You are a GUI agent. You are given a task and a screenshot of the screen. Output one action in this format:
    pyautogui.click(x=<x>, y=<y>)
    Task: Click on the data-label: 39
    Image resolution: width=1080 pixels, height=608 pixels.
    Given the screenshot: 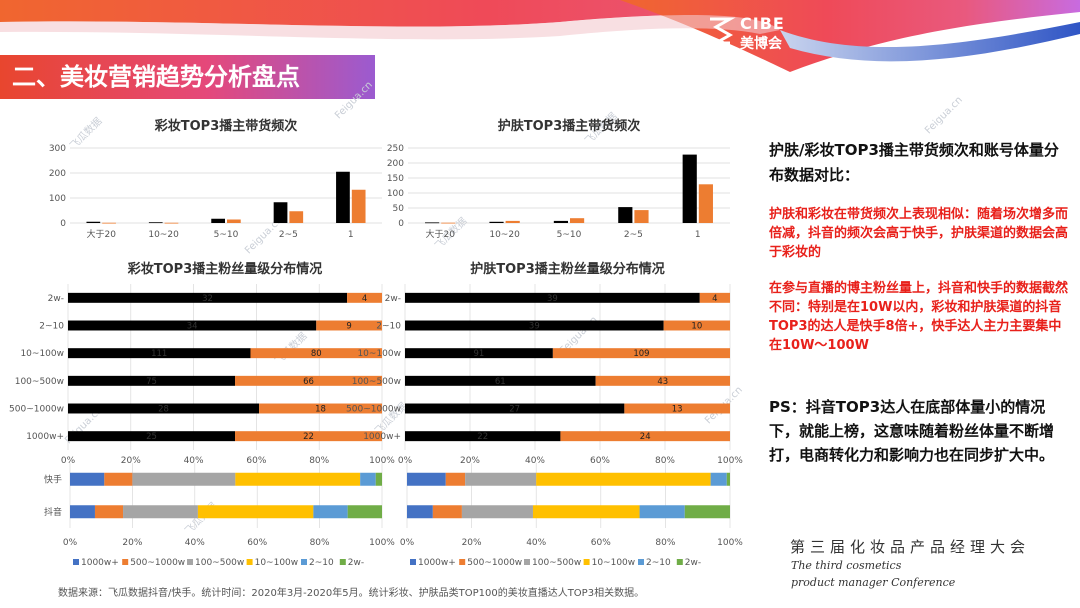 What is the action you would take?
    pyautogui.click(x=552, y=299)
    